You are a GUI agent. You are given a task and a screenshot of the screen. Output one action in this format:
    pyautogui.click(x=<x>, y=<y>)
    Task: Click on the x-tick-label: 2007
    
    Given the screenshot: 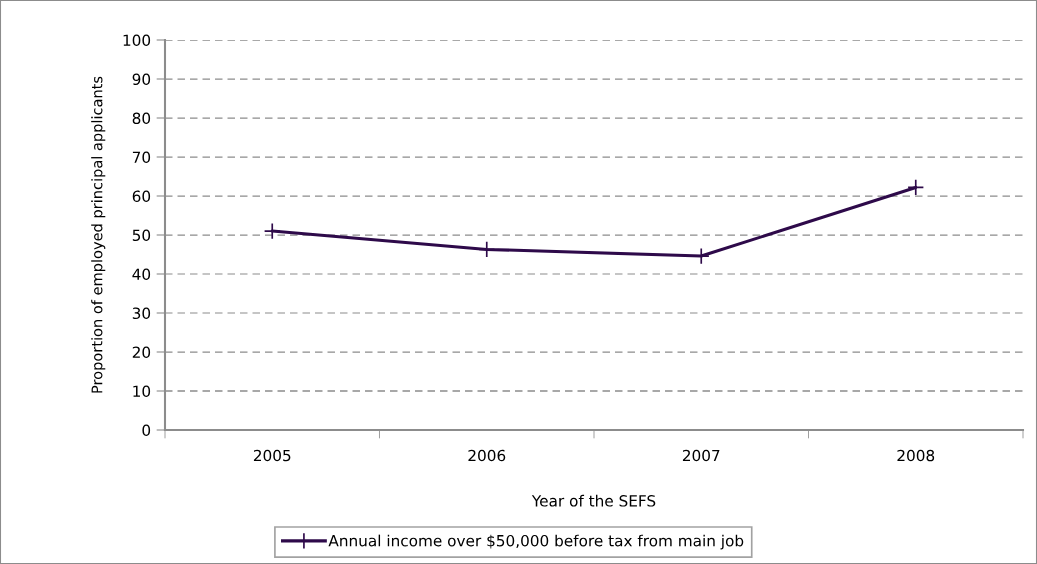 What is the action you would take?
    pyautogui.click(x=701, y=455)
    